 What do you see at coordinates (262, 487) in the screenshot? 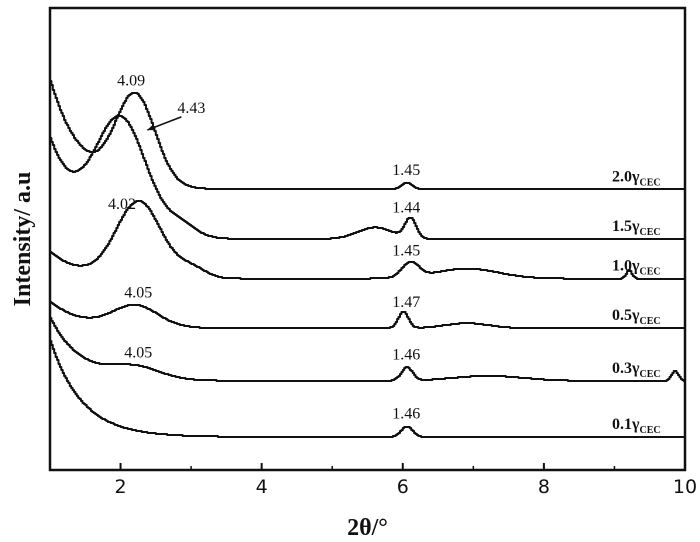
I see `x-tick-label: 4` at bounding box center [262, 487].